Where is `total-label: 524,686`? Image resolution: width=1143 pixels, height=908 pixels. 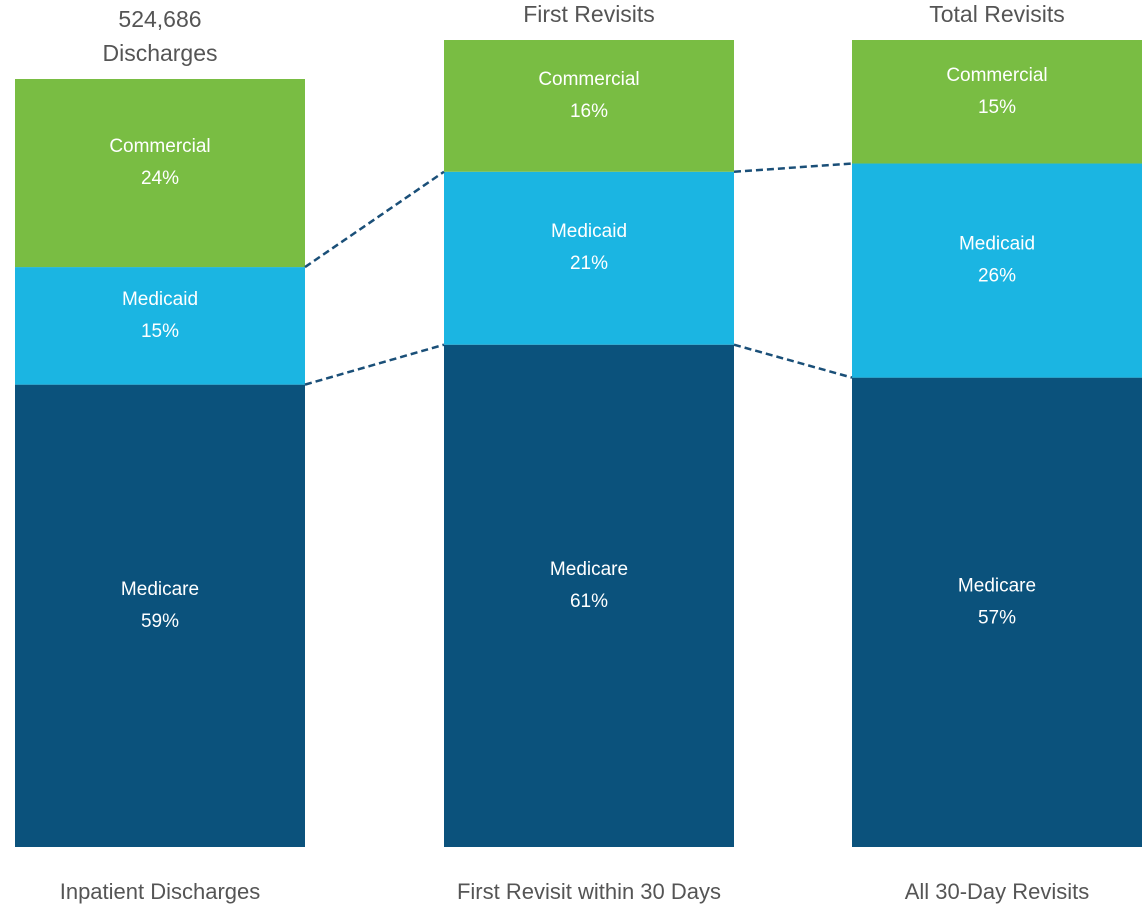 total-label: 524,686 is located at coordinates (159, 19).